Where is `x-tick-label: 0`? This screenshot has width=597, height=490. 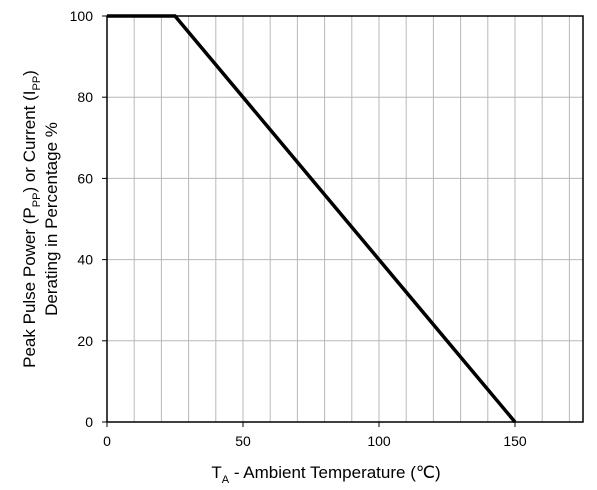 x-tick-label: 0 is located at coordinates (107, 441).